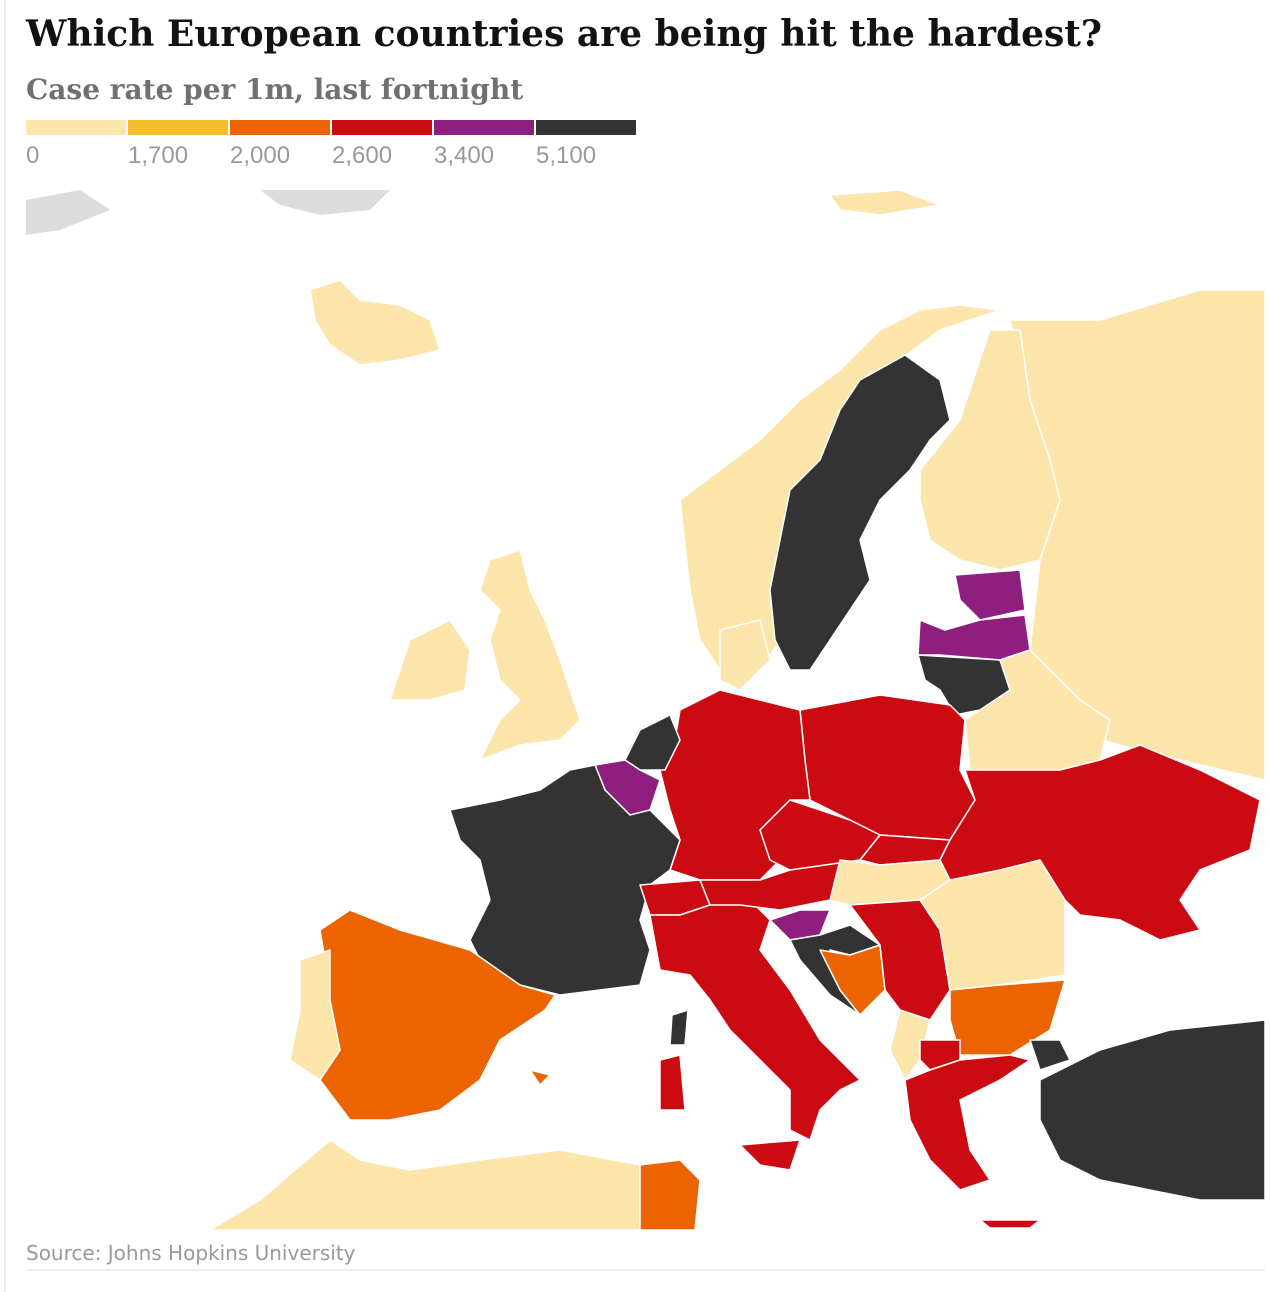 The height and width of the screenshot is (1292, 1270). Describe the element at coordinates (464, 155) in the screenshot. I see `legend-tick-label: 3,400` at that location.